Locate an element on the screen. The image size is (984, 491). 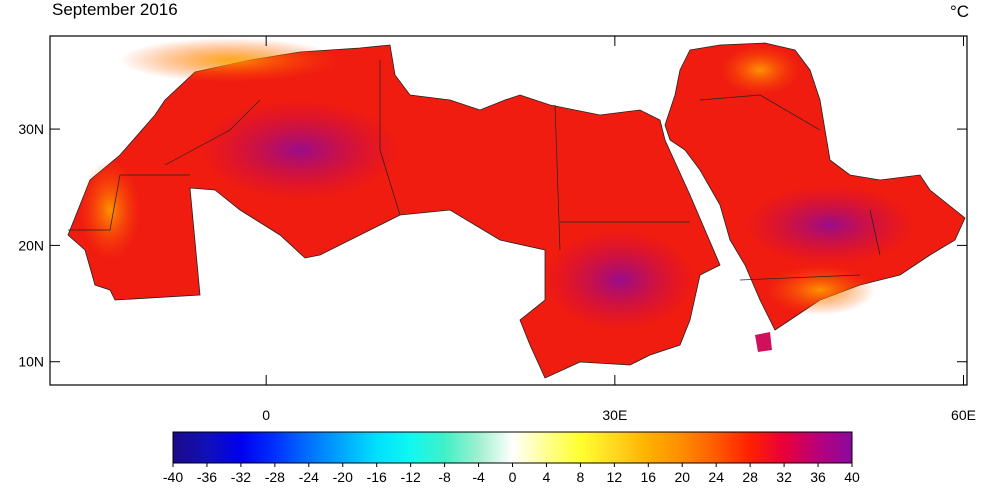
colorbar-tick-label: 12 is located at coordinates (615, 477).